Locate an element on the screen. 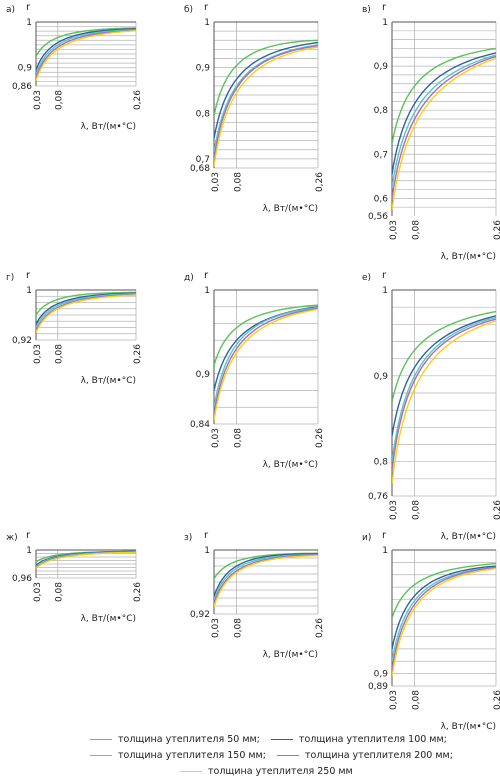  panel-9-xlabel: λ, Вт/(м•°С) is located at coordinates (468, 727).